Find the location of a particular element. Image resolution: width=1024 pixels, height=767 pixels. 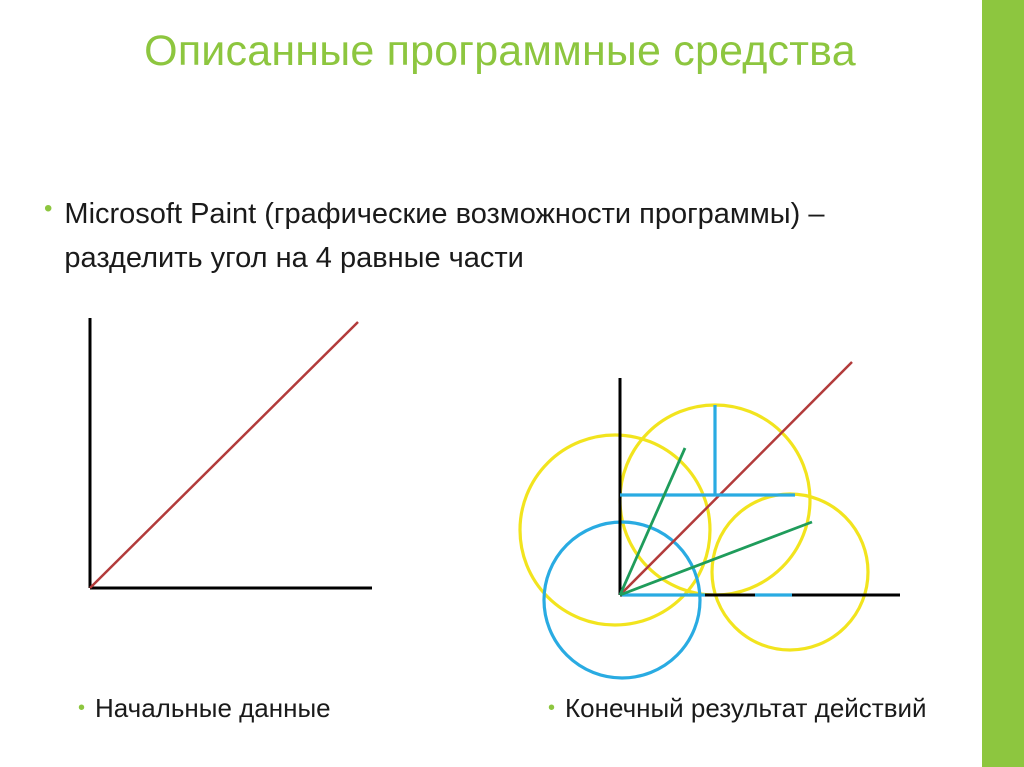

yellow-circle-left is located at coordinates (615, 530).